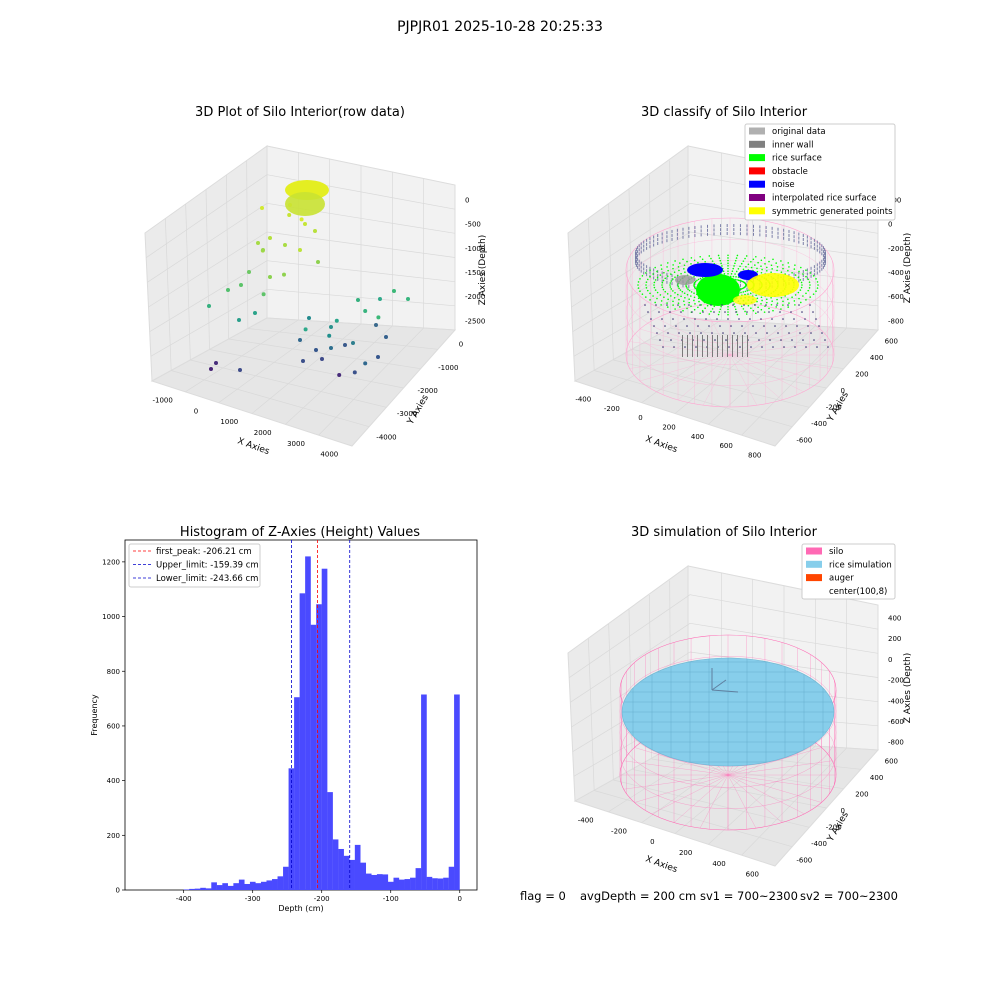 This screenshot has width=1000, height=1000. I want to click on sim-legend-swatch, so click(814, 551).